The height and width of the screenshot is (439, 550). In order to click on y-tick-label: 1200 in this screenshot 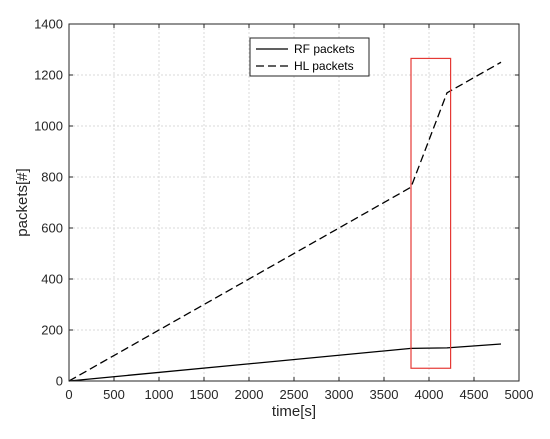, I will do `click(48, 75)`.